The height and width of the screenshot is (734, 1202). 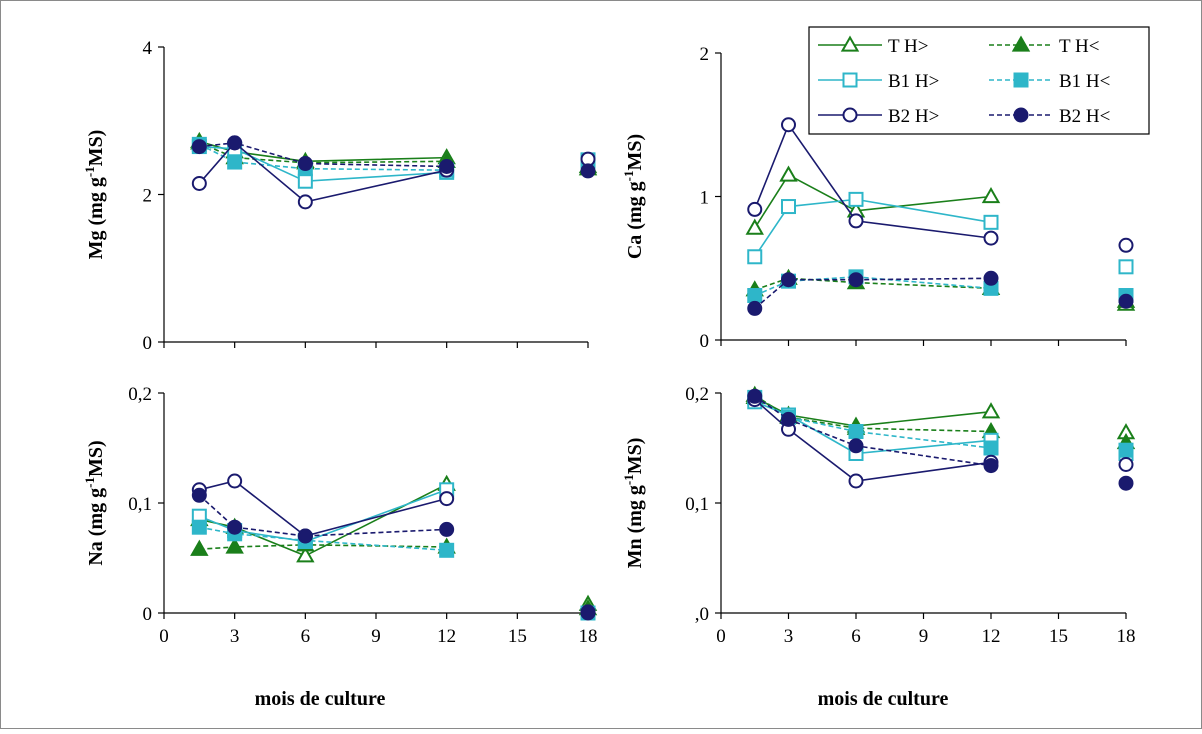 What do you see at coordinates (96, 218) in the screenshot?
I see `y-axis-title-main: Mg (mg g` at bounding box center [96, 218].